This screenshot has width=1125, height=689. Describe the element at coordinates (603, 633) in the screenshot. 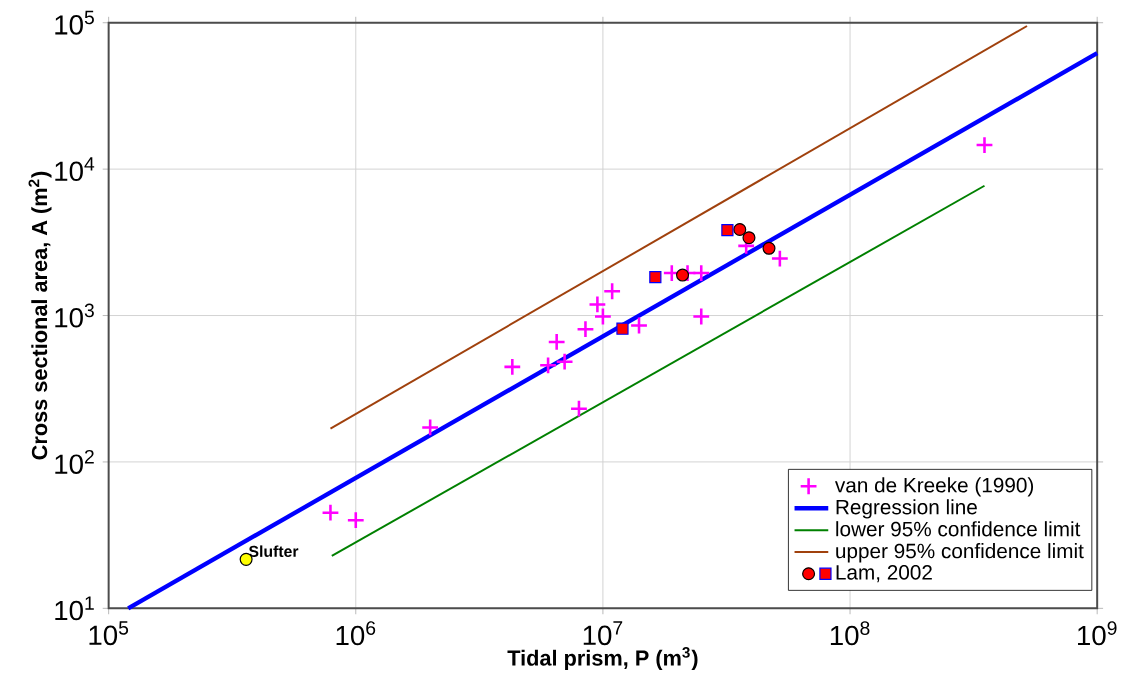

I see `x-tick-label: 10$^{7}$` at that location.